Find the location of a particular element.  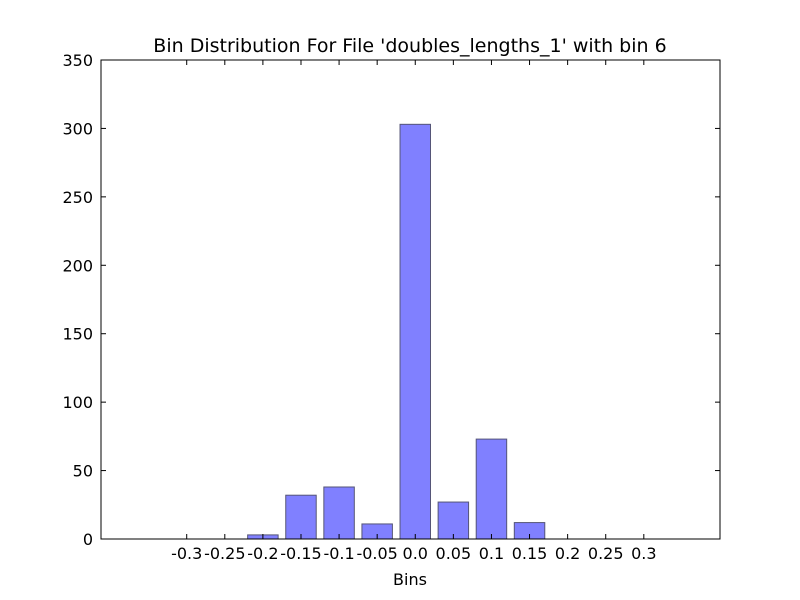

x-tick-label: 0.3 is located at coordinates (643, 553).